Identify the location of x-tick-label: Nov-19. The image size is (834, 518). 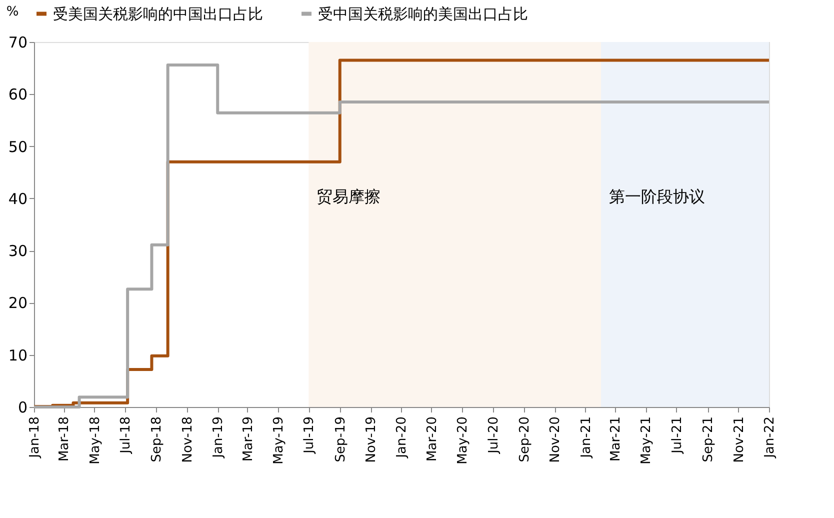
(372, 439).